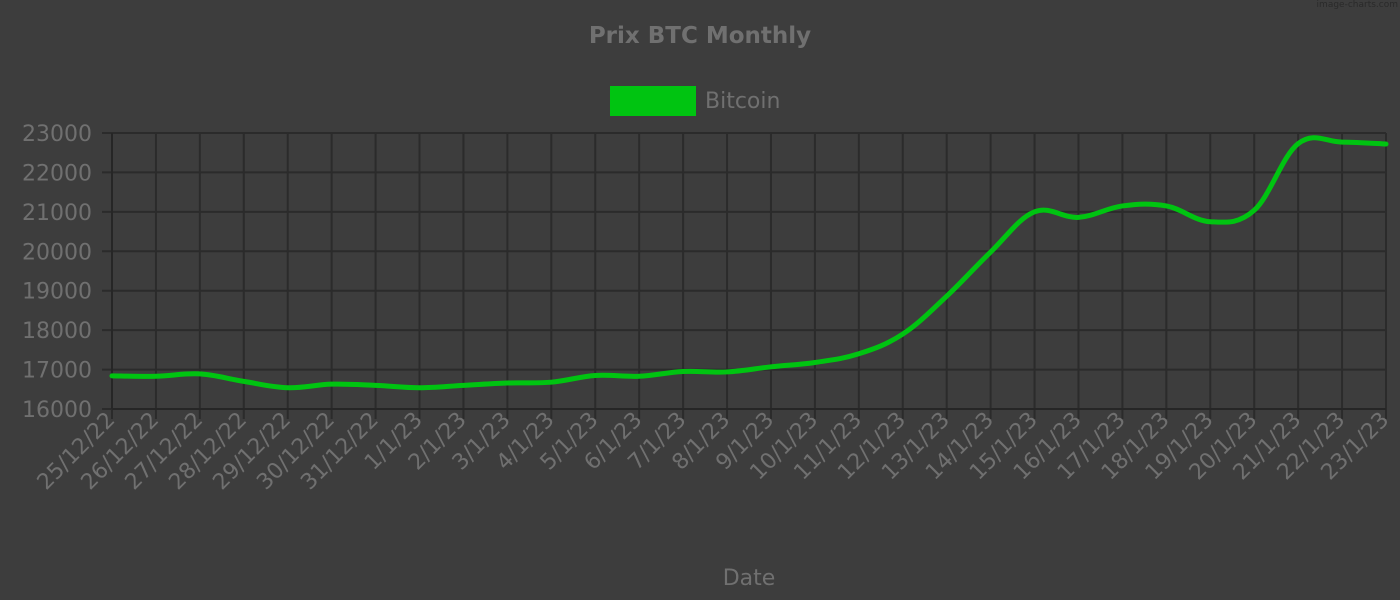  What do you see at coordinates (700, 36) in the screenshot?
I see `chart-title: Prix BTC Monthly` at bounding box center [700, 36].